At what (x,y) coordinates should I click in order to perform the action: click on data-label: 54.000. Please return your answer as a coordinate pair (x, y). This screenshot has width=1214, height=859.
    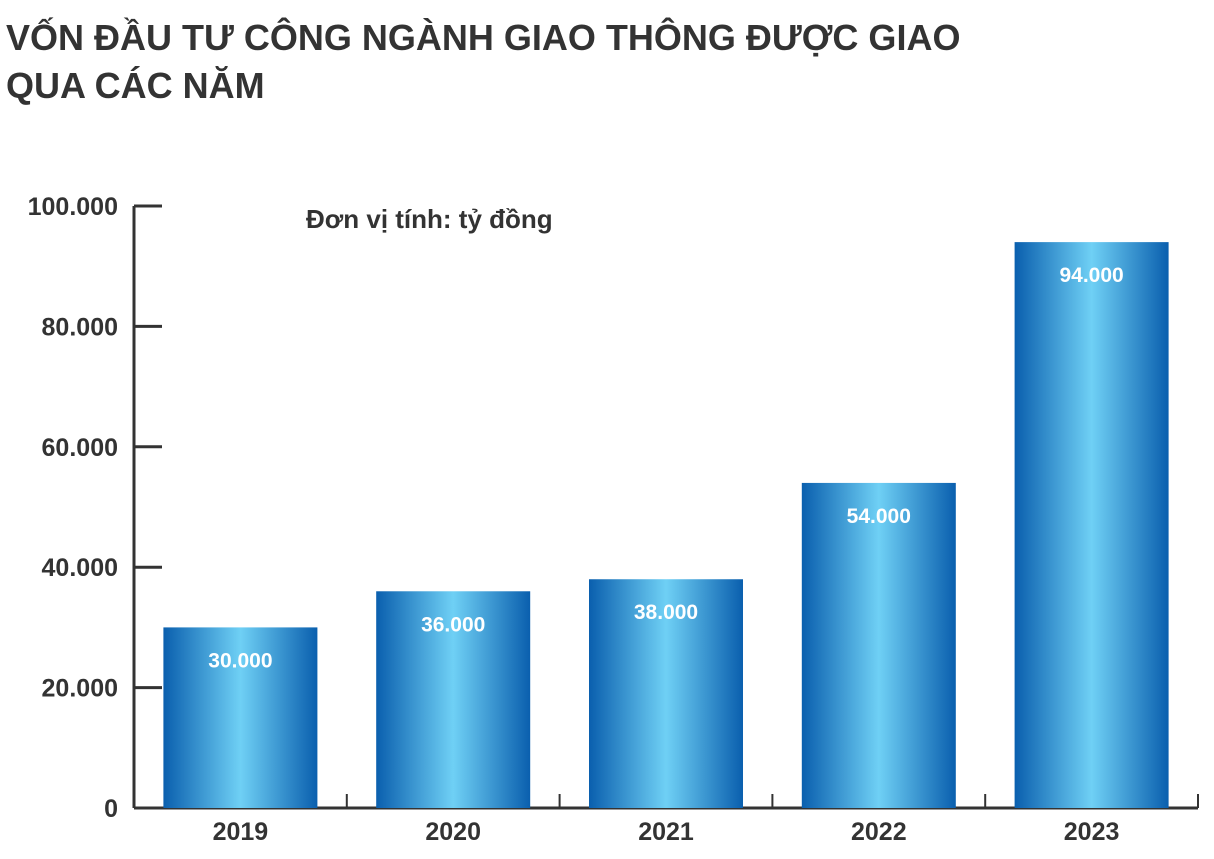
    Looking at the image, I should click on (879, 516).